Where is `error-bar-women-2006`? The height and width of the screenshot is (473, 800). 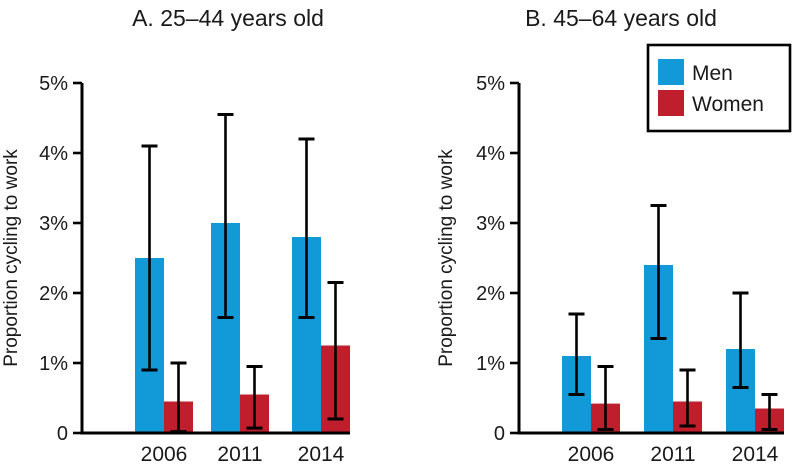
error-bar-women-2006 is located at coordinates (605, 398).